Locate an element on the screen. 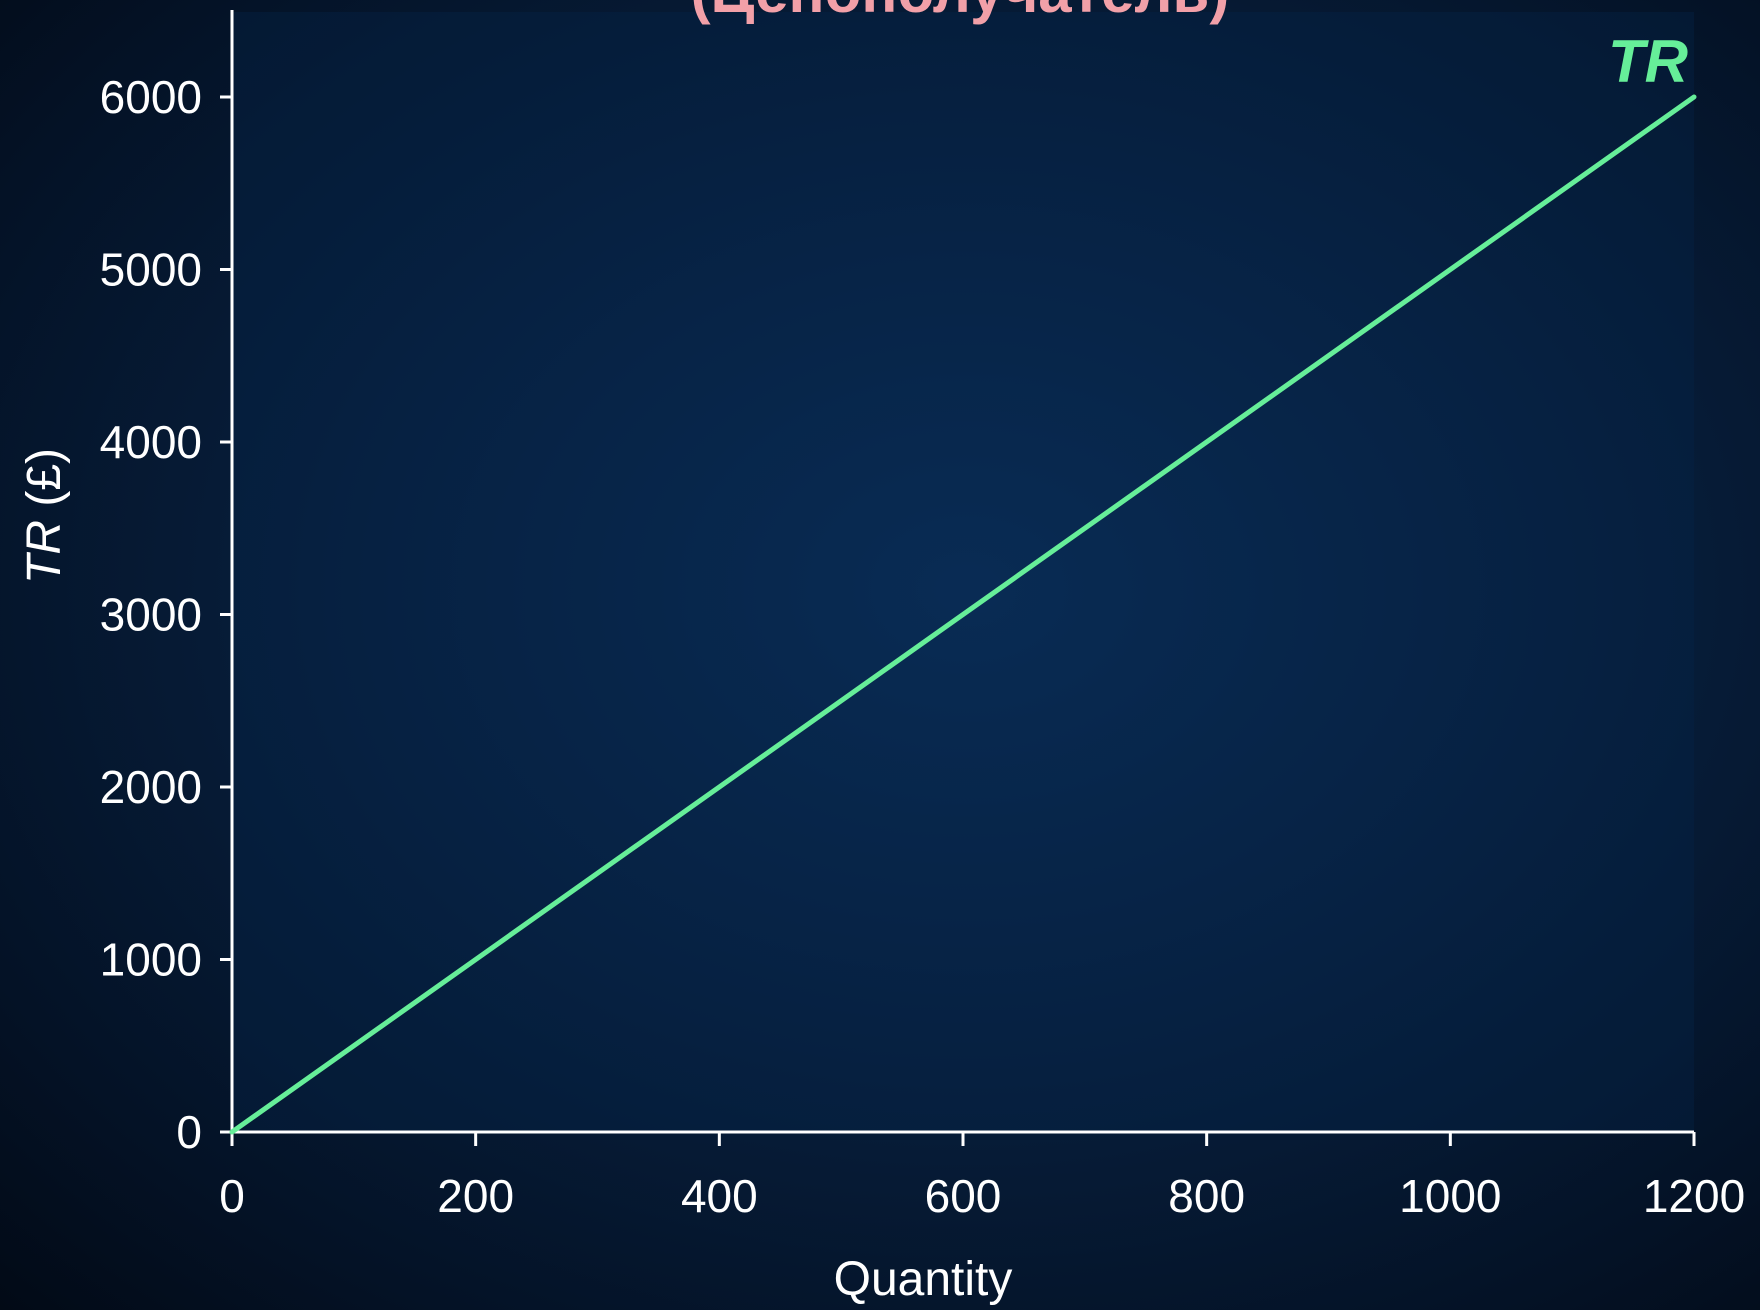  x-axis-title: Quantity is located at coordinates (923, 1279).